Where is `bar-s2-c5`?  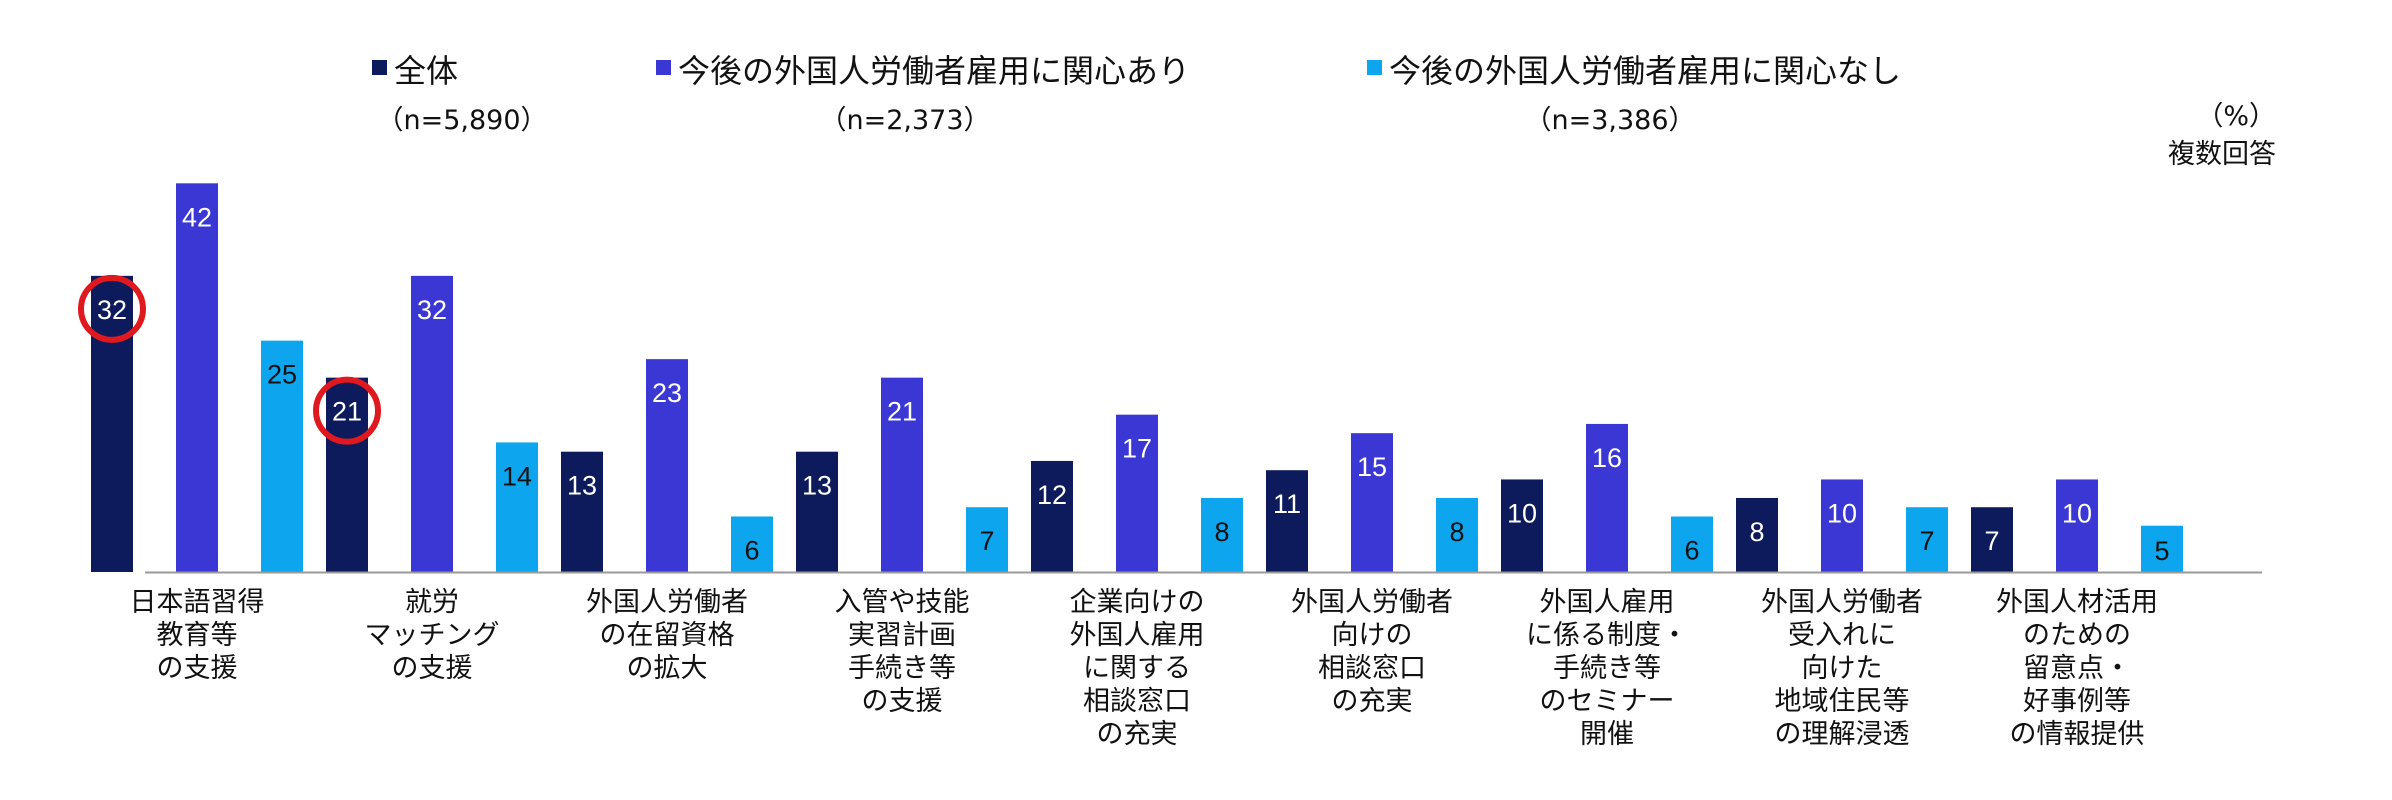 bar-s2-c5 is located at coordinates (1457, 534).